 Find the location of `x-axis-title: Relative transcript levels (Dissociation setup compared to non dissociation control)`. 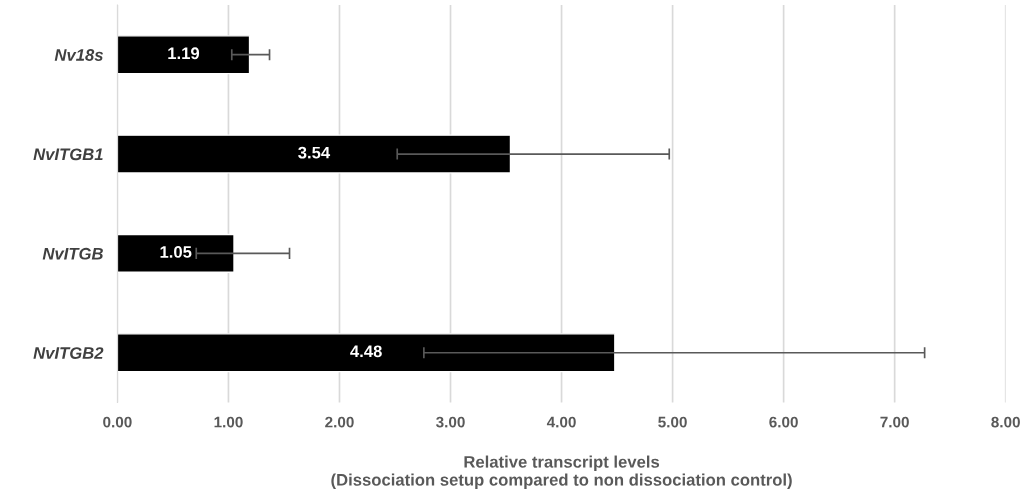

x-axis-title: Relative transcript levels (Dissociation setup compared to non dissociation control) is located at coordinates (561, 472).